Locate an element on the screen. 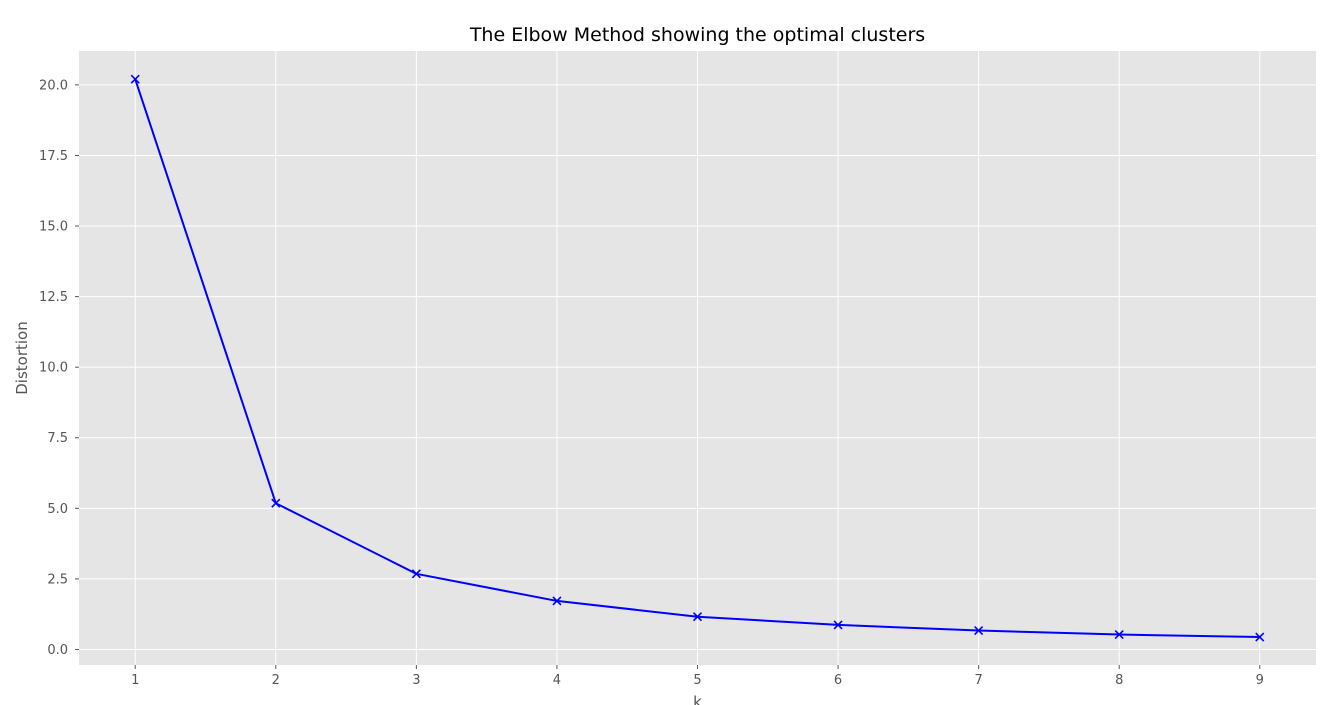 The width and height of the screenshot is (1335, 705). y-tick-label: 5.0 is located at coordinates (57, 509).